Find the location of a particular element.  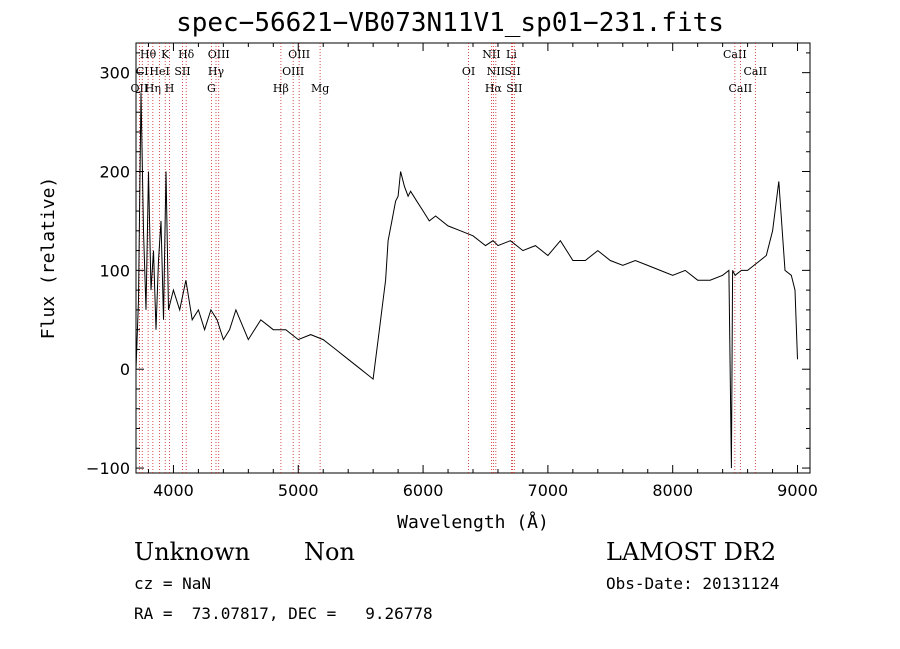

line-label: G is located at coordinates (211, 88).